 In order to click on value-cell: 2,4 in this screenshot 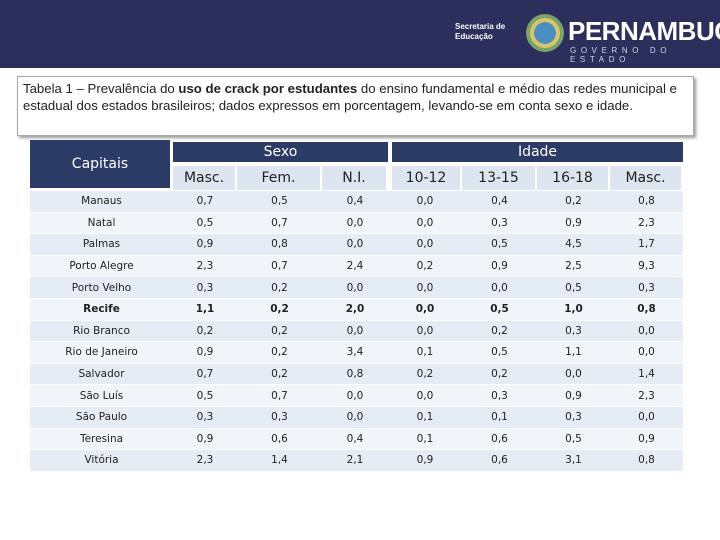, I will do `click(355, 266)`.